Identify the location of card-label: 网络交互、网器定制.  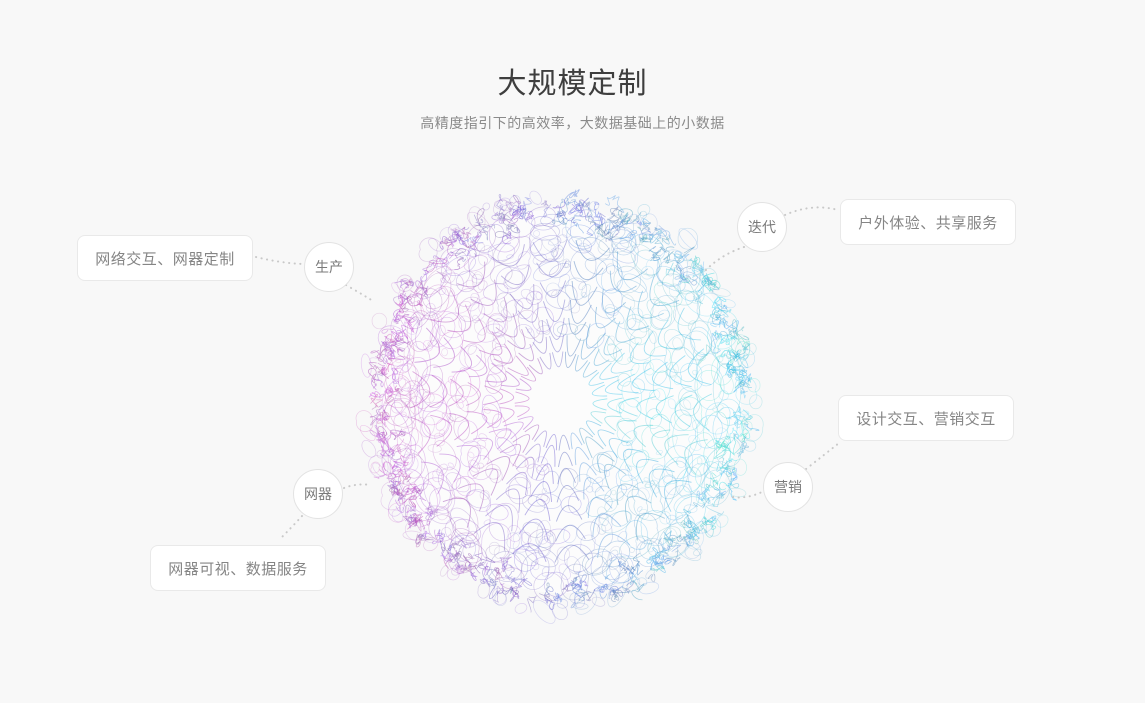
(165, 259).